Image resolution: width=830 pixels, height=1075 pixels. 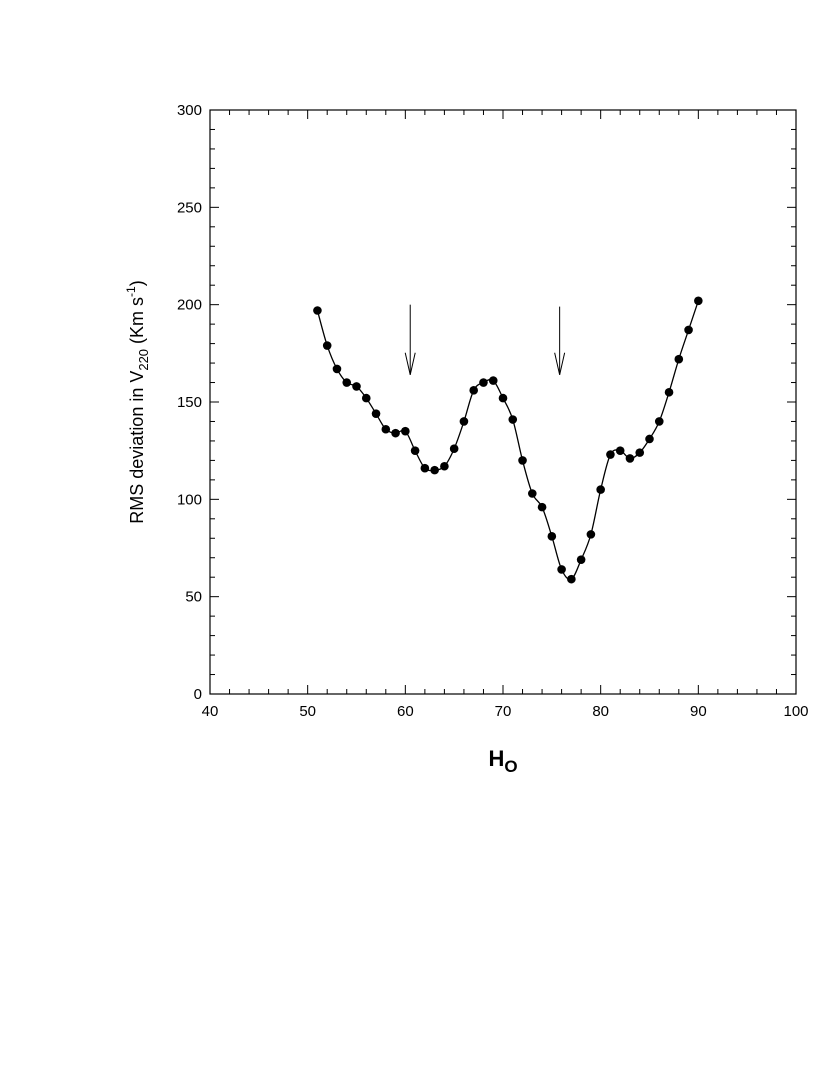 I want to click on x-tick-label: 60, so click(x=405, y=711).